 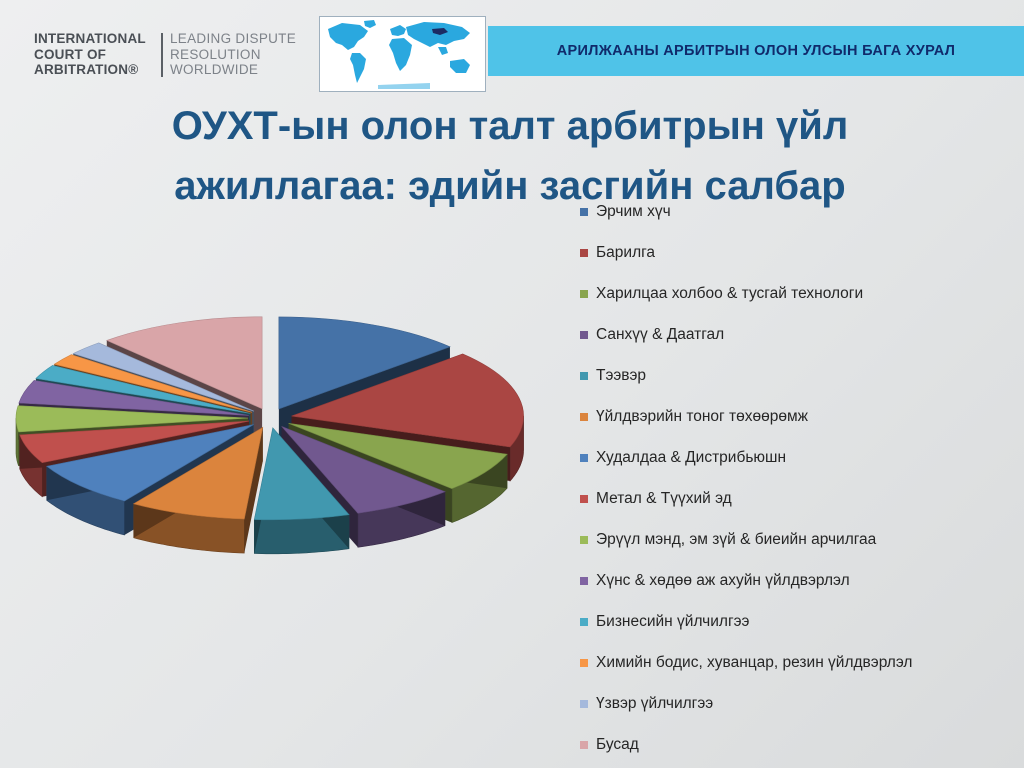 I want to click on logo-name-text: INTERNATIONAL COURT OF ARBITRATION®, so click(x=90, y=54).